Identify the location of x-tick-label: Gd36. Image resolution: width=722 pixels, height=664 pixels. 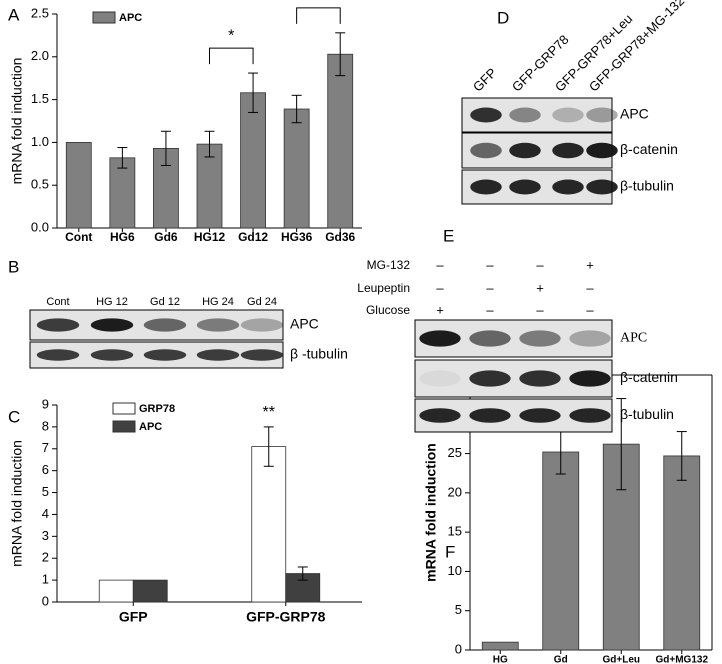
(340, 237).